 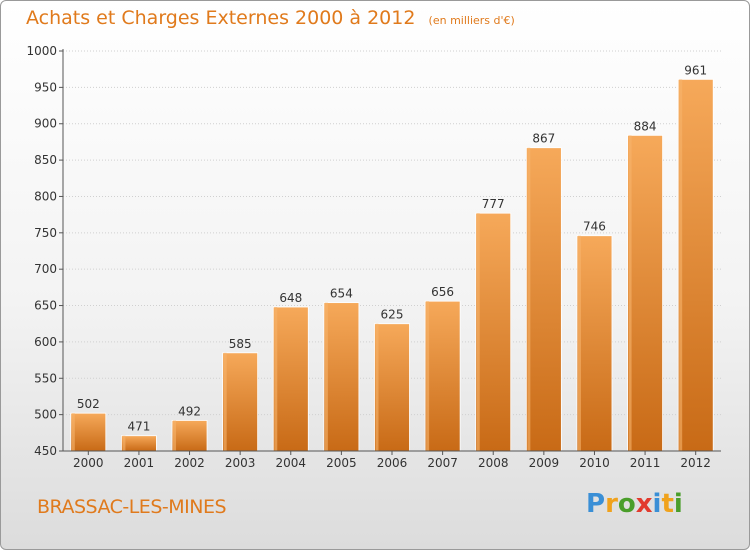 I want to click on x-tick-label: 2005, so click(x=341, y=463).